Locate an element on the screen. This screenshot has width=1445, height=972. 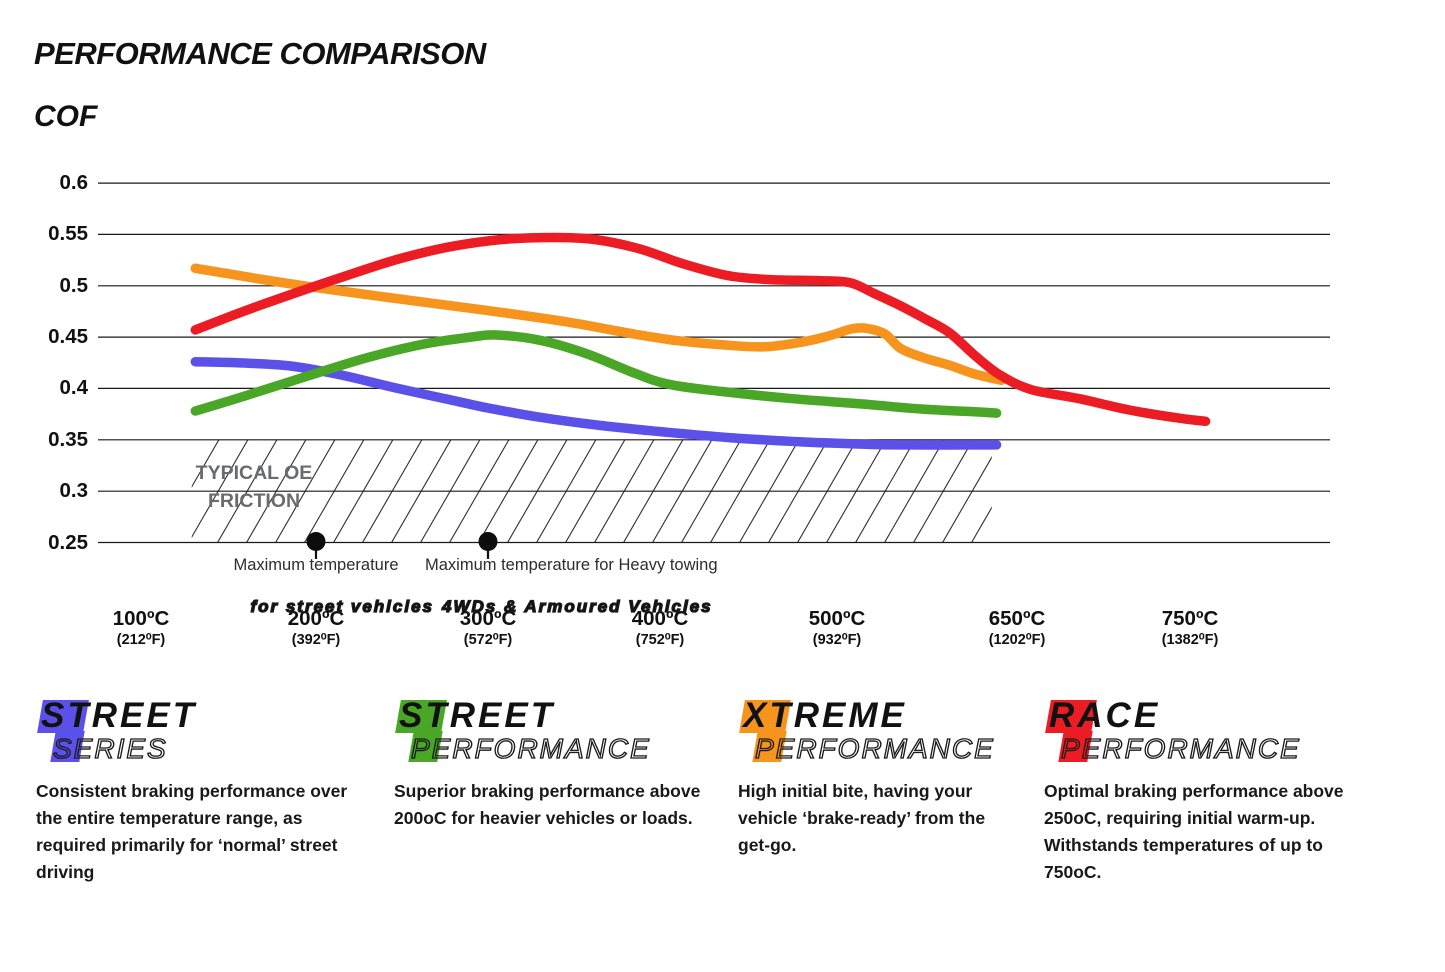
y-axis-tick-label: 0.45 is located at coordinates (68, 337).